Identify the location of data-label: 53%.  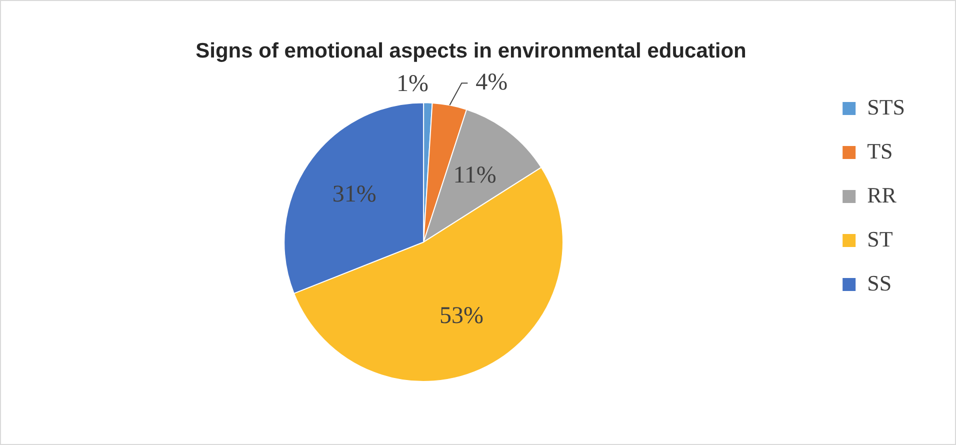
(462, 315).